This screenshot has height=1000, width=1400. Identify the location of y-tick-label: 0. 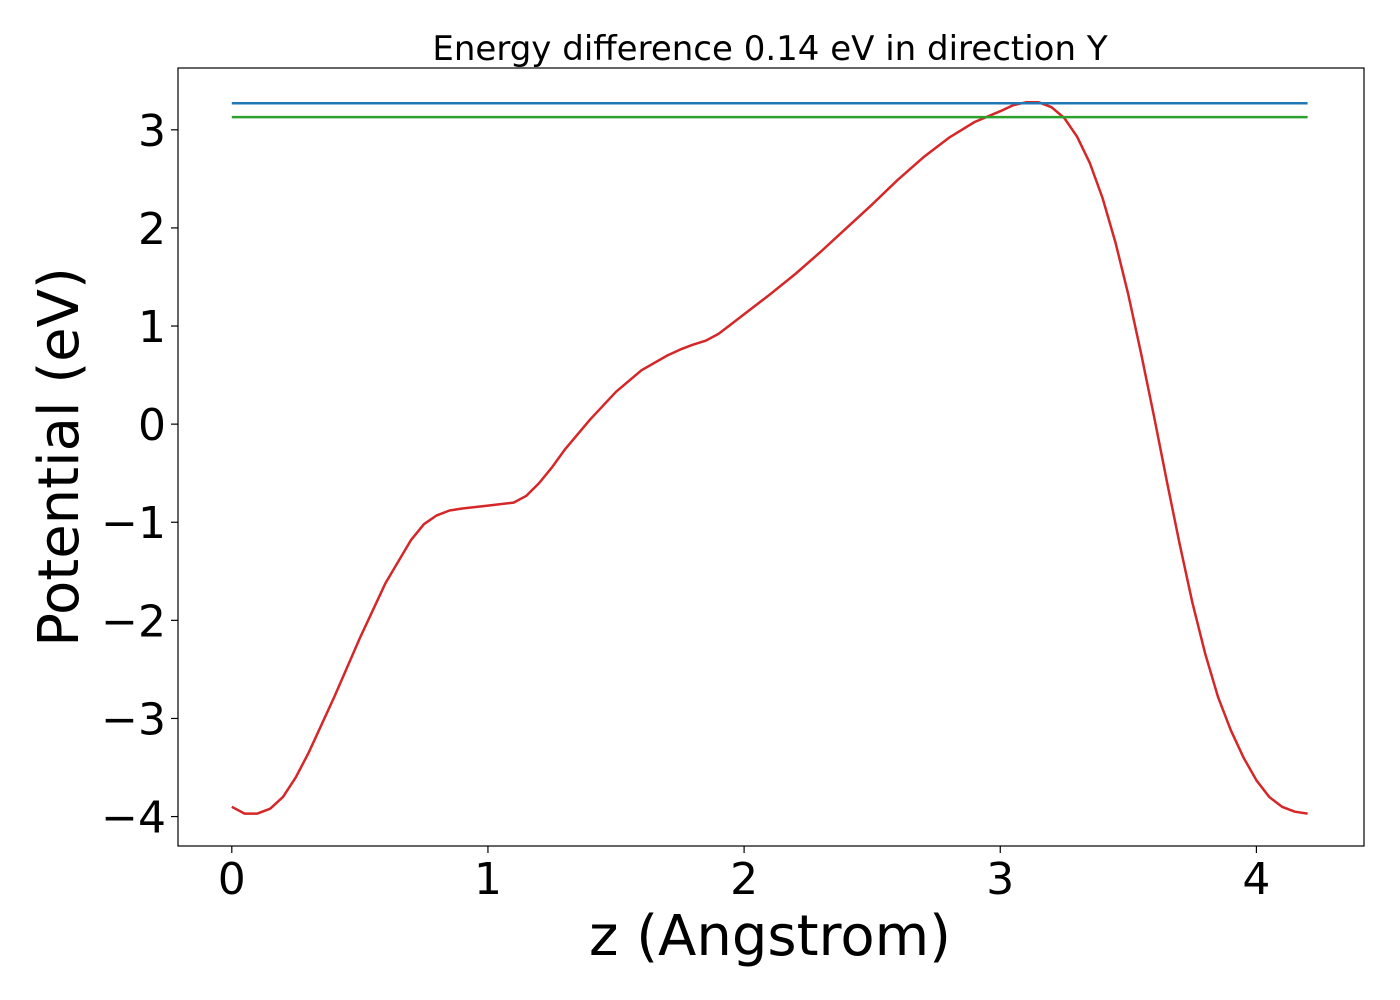
(152, 425).